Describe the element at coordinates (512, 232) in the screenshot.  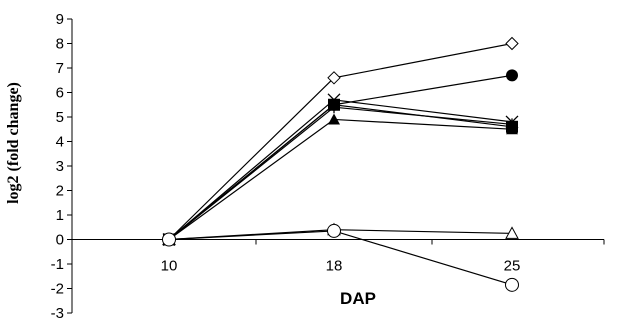
I see `open-triangle-marker` at that location.